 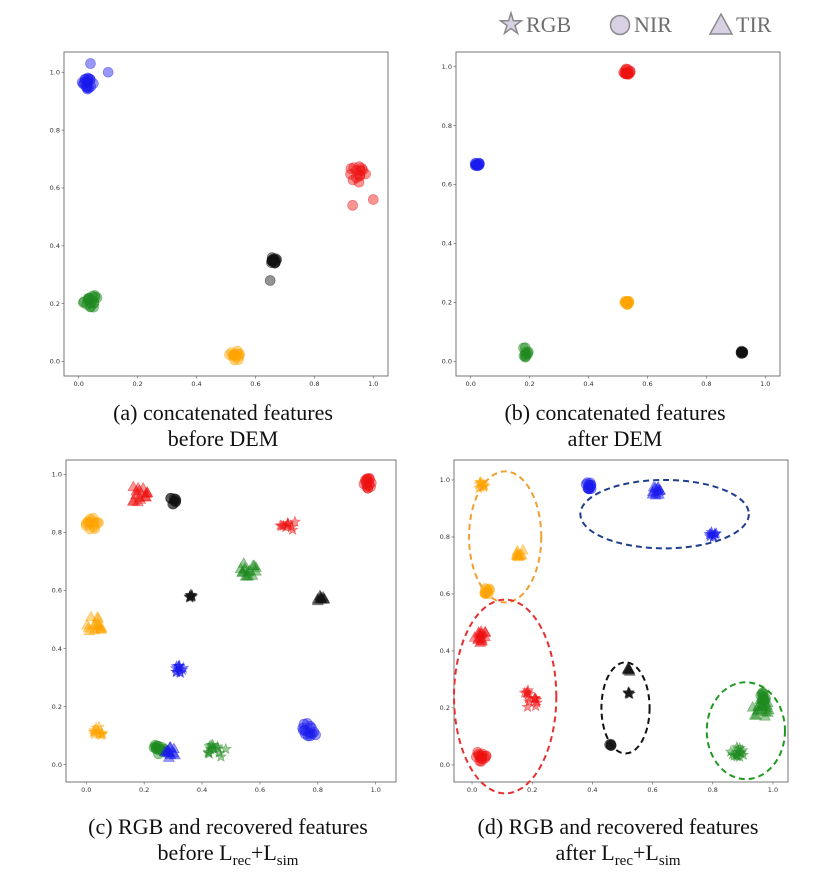 What do you see at coordinates (223, 438) in the screenshot?
I see `caption-a-line2: before DEM` at bounding box center [223, 438].